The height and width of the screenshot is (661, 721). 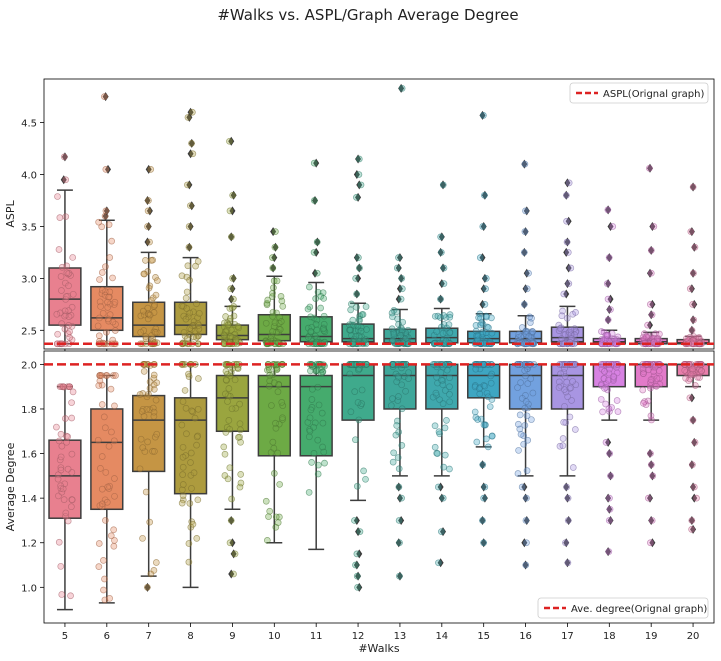 I want to click on x-tick-label-20: 20, so click(x=693, y=636).